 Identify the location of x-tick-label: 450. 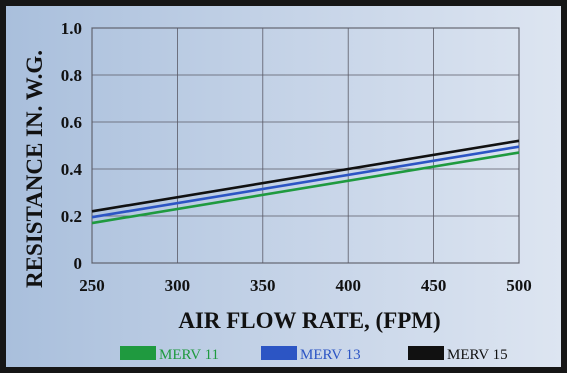
(434, 285).